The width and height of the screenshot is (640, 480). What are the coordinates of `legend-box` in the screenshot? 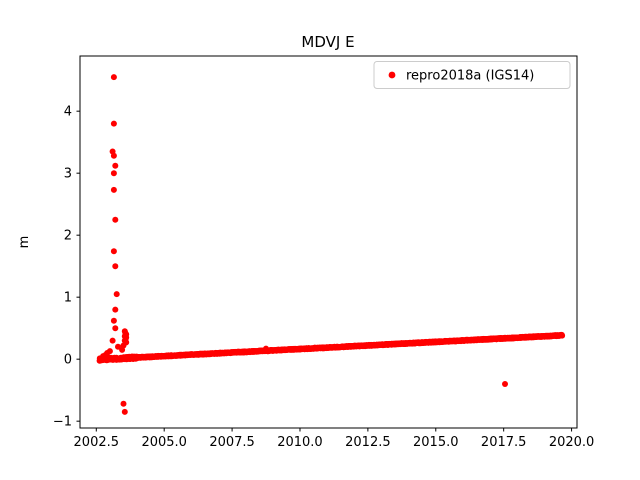 It's located at (472, 75).